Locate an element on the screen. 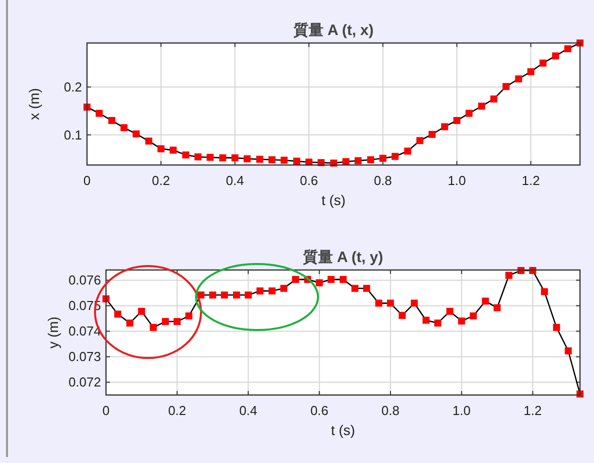 This screenshot has width=594, height=463. y-tick-label: 0.1 is located at coordinates (73, 134).